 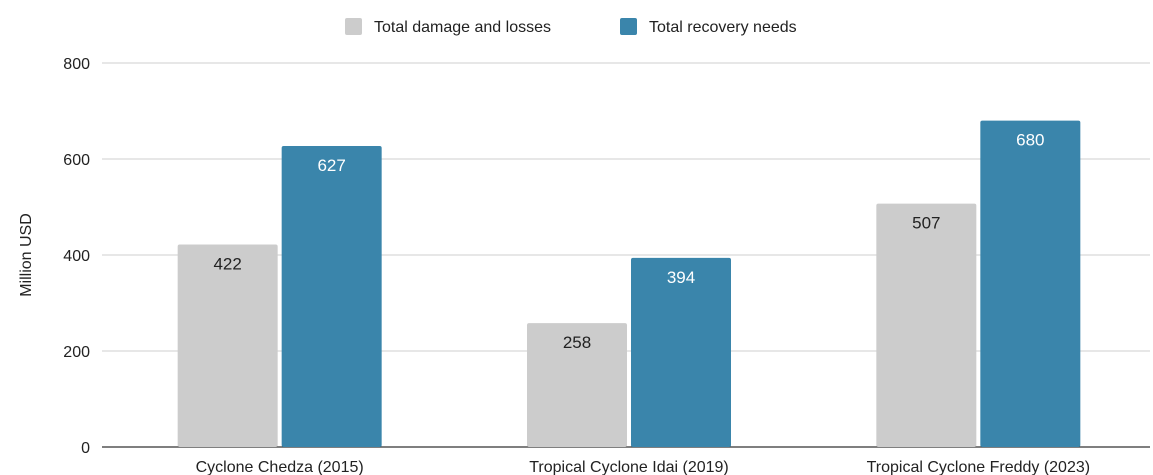 I want to click on category-label: Cyclone Chedza (2015), so click(x=280, y=467).